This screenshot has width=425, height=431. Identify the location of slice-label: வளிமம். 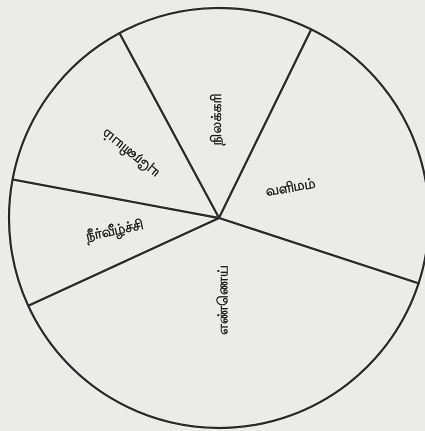
(290, 188).